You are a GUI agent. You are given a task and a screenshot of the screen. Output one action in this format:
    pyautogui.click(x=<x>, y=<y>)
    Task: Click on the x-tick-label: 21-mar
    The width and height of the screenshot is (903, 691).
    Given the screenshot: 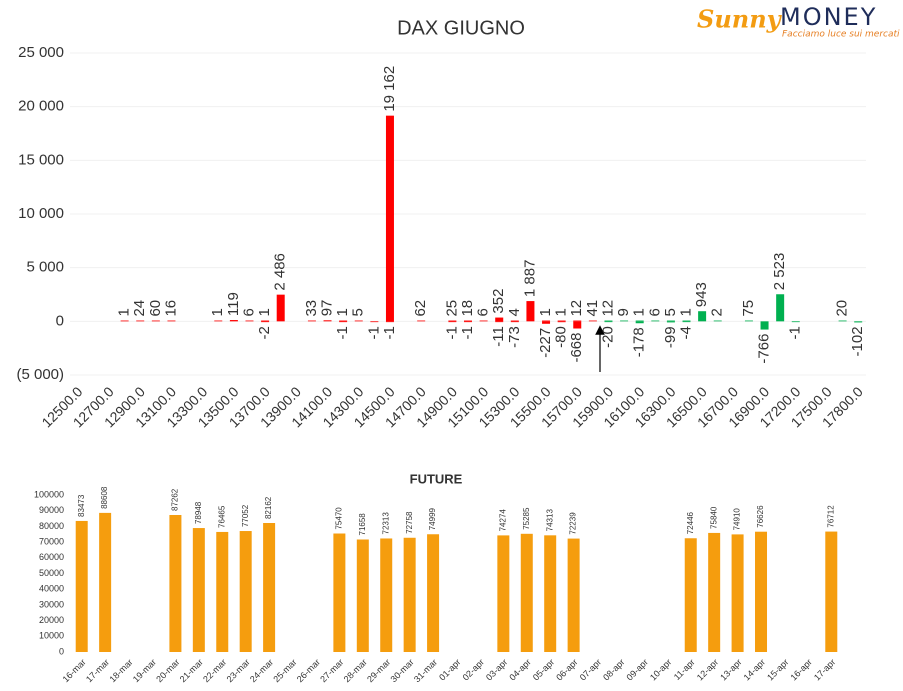 What is the action you would take?
    pyautogui.click(x=191, y=670)
    